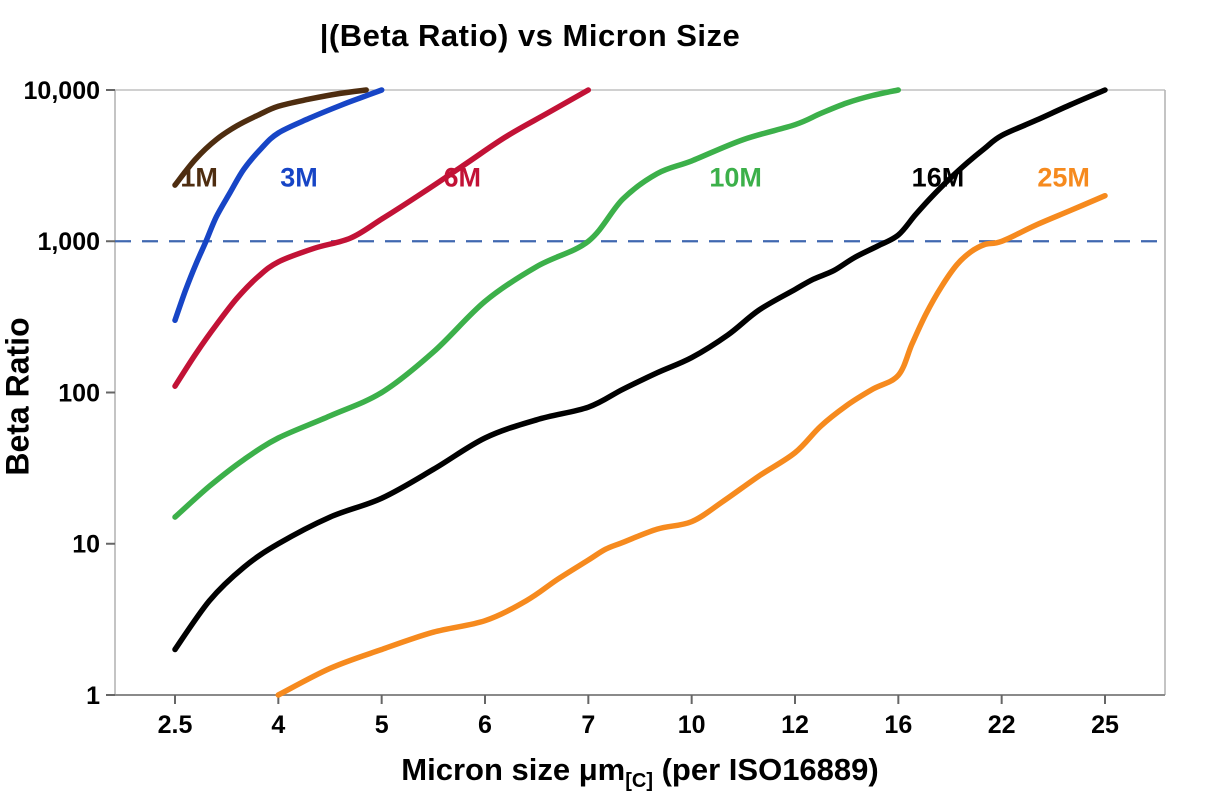 This screenshot has height=809, width=1221. What do you see at coordinates (278, 205) in the screenshot?
I see `series-line-3M` at bounding box center [278, 205].